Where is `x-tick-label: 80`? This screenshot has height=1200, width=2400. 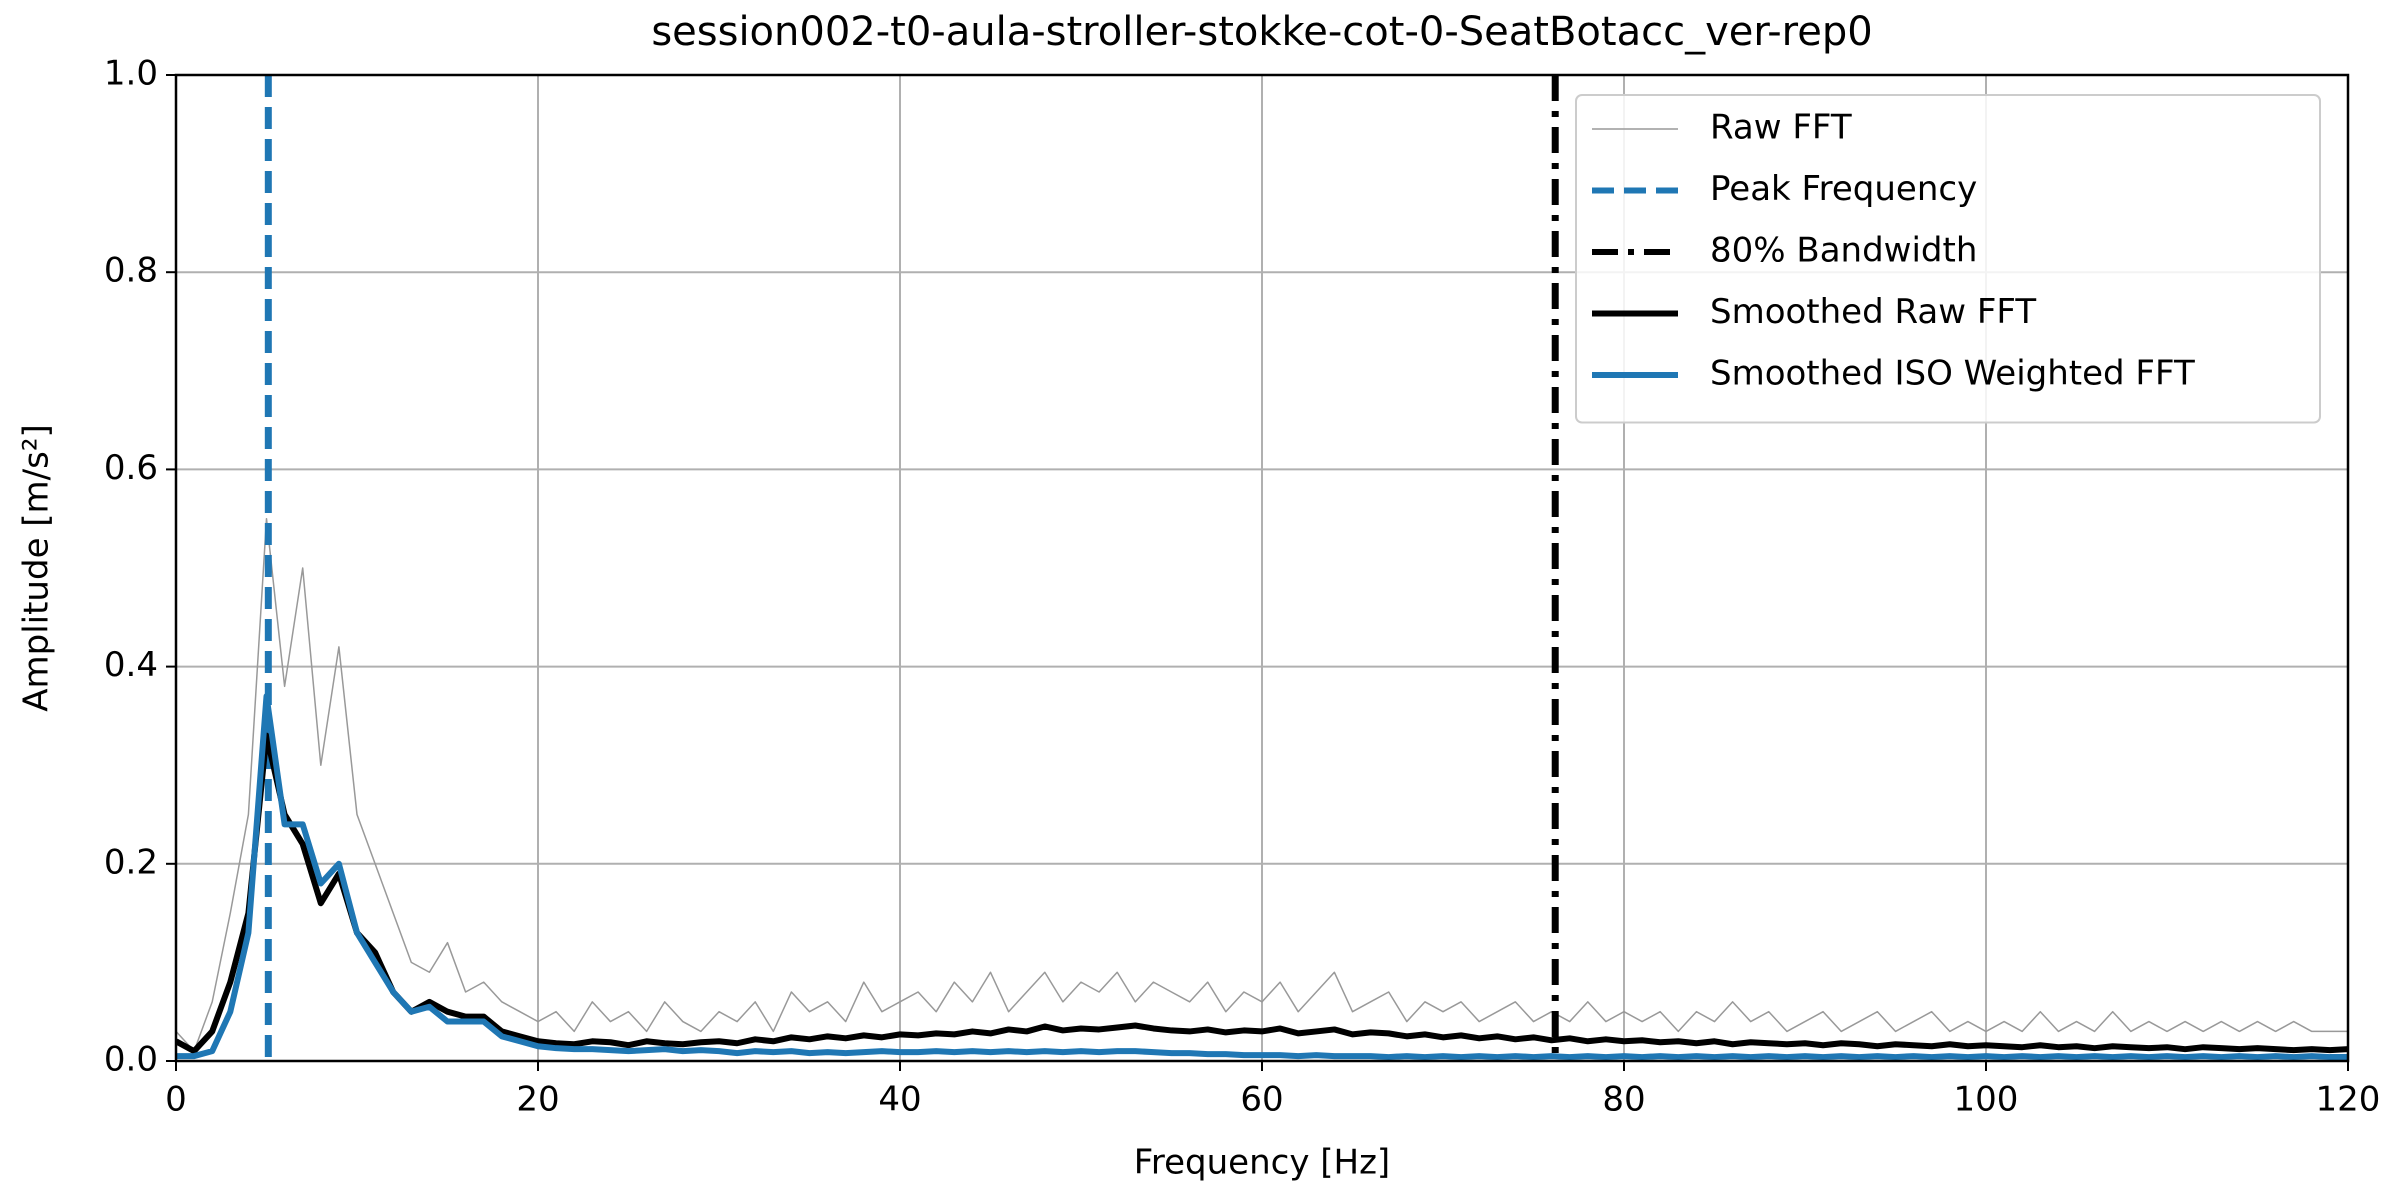
x-tick-label: 80 is located at coordinates (1623, 1100).